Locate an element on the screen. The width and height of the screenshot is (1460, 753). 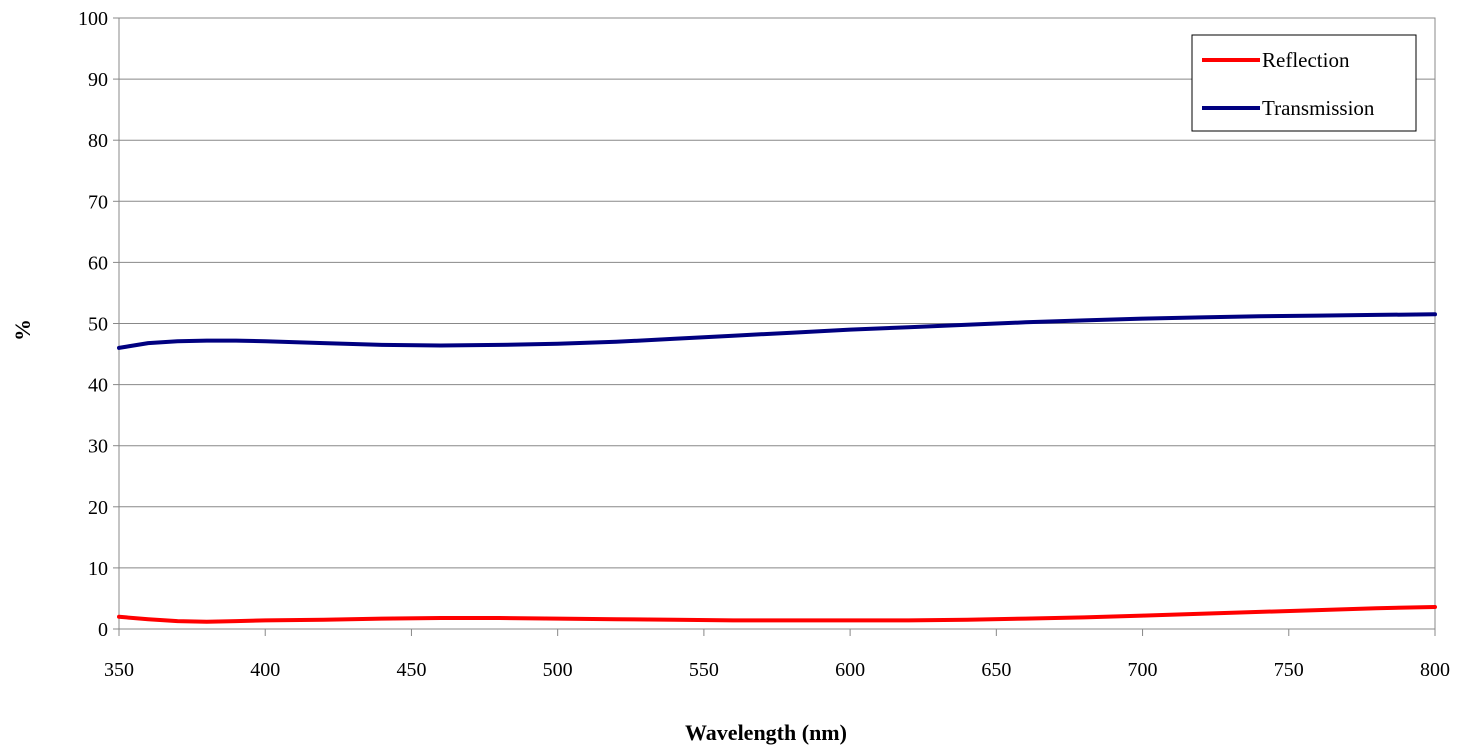
legend-label-transmission: Transmission is located at coordinates (1318, 108).